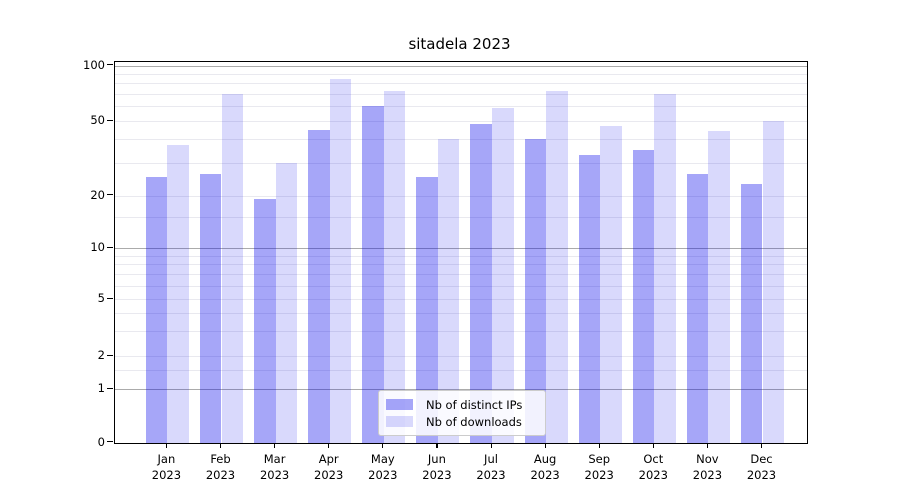  I want to click on x-tick-label-dec: Dec 2023, so click(762, 467).